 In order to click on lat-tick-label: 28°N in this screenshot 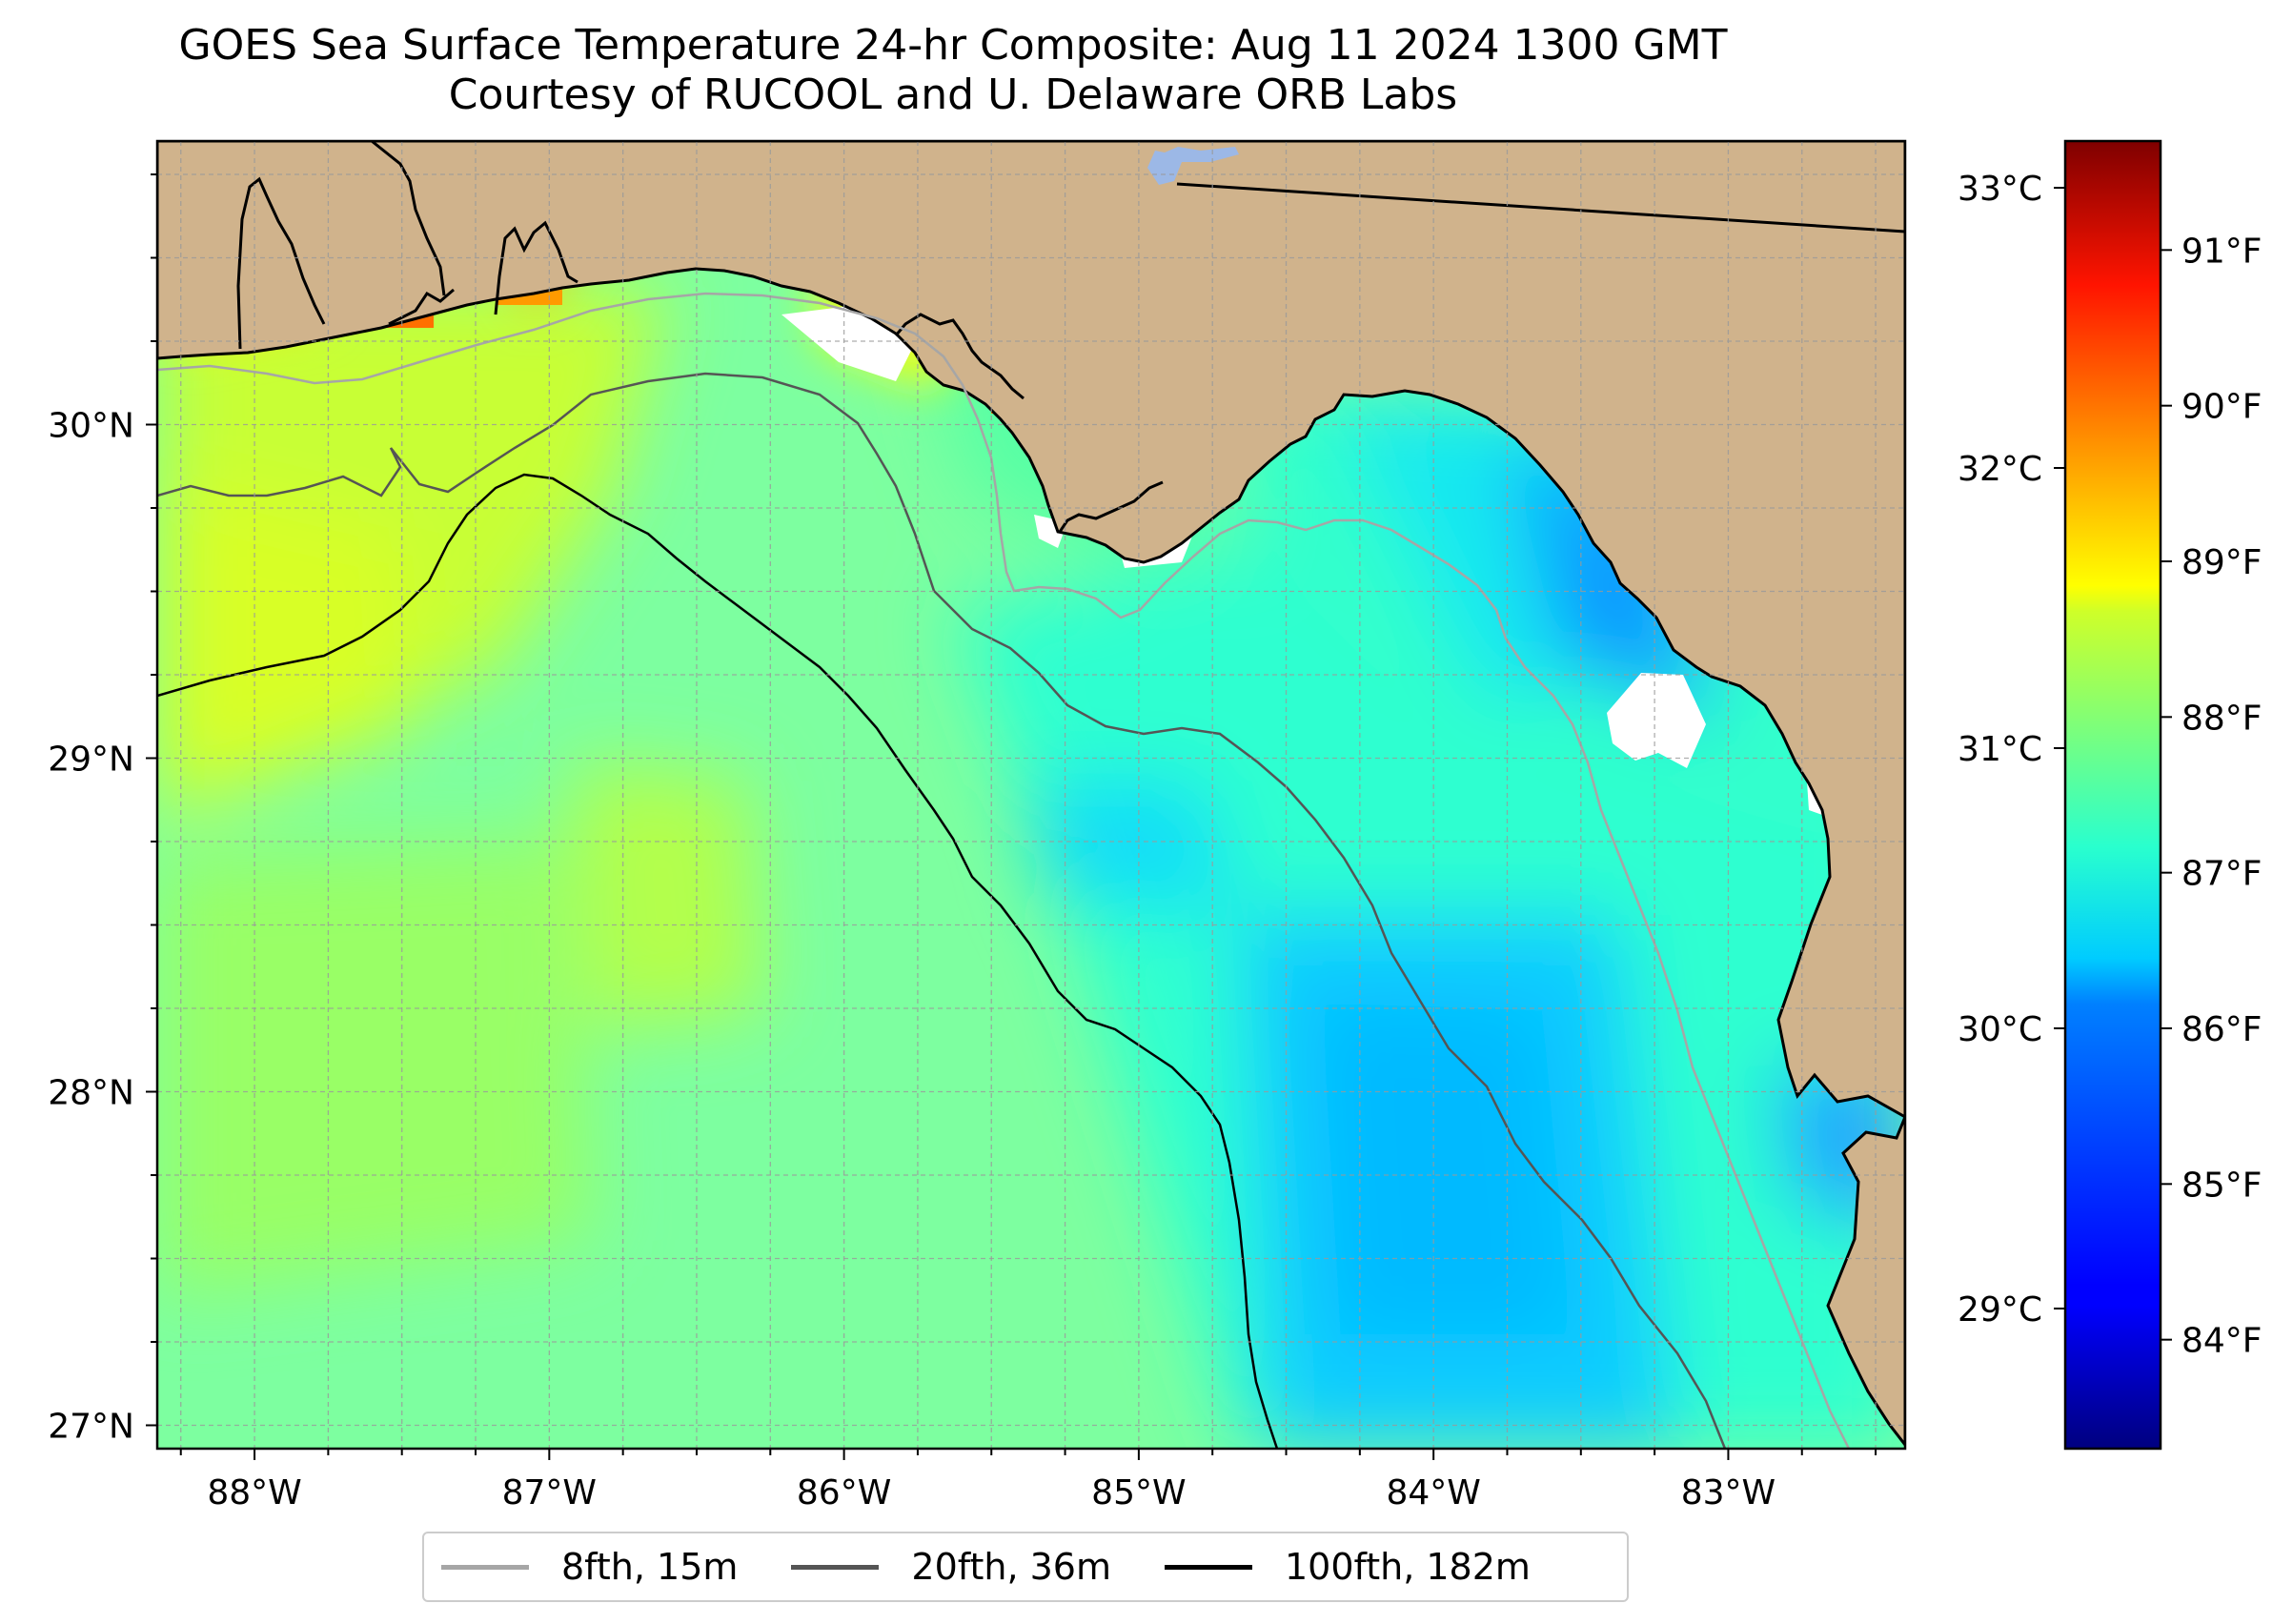, I will do `click(91, 1093)`.